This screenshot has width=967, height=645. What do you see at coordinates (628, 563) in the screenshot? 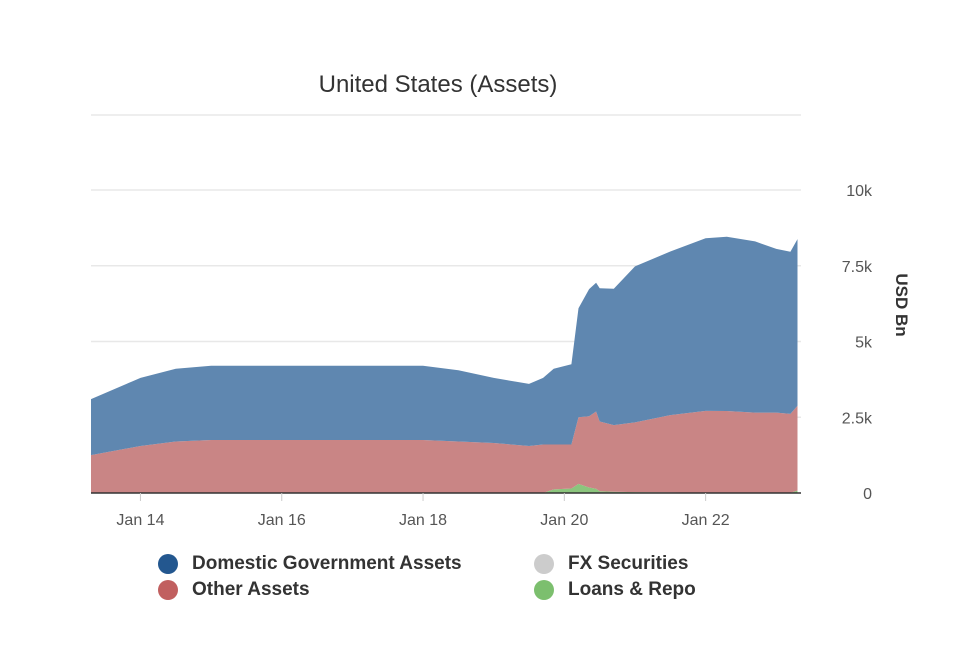
I see `legend-label: FX Securities` at bounding box center [628, 563].